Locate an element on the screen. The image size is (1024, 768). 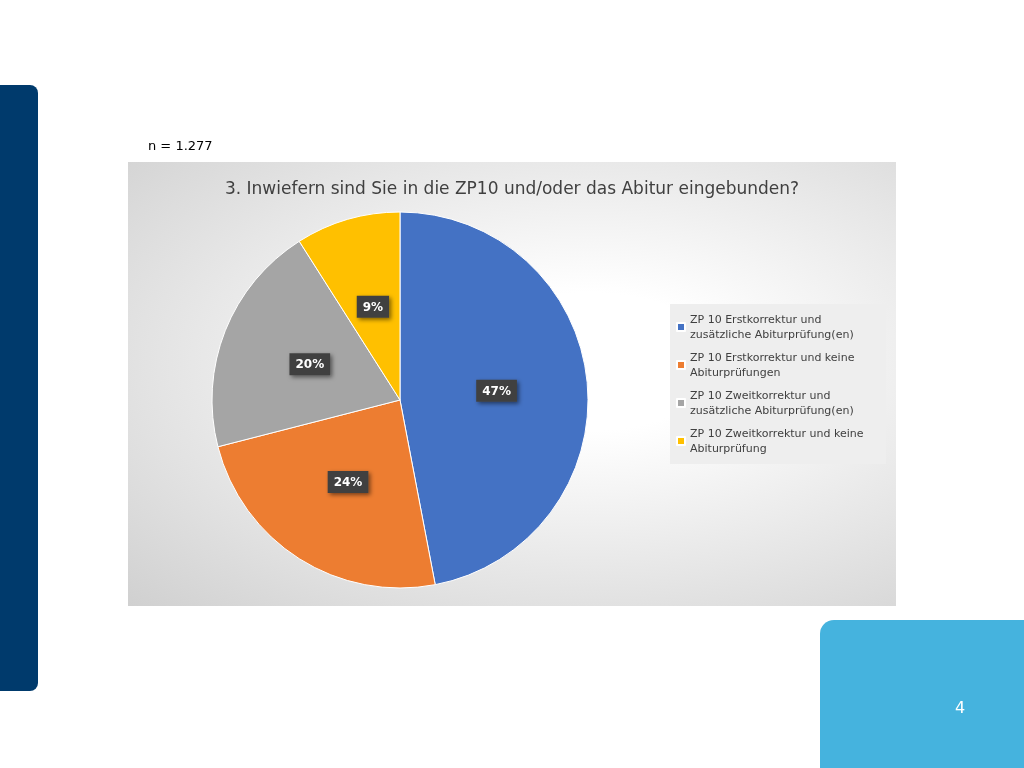
data-label: 20% is located at coordinates (310, 364).